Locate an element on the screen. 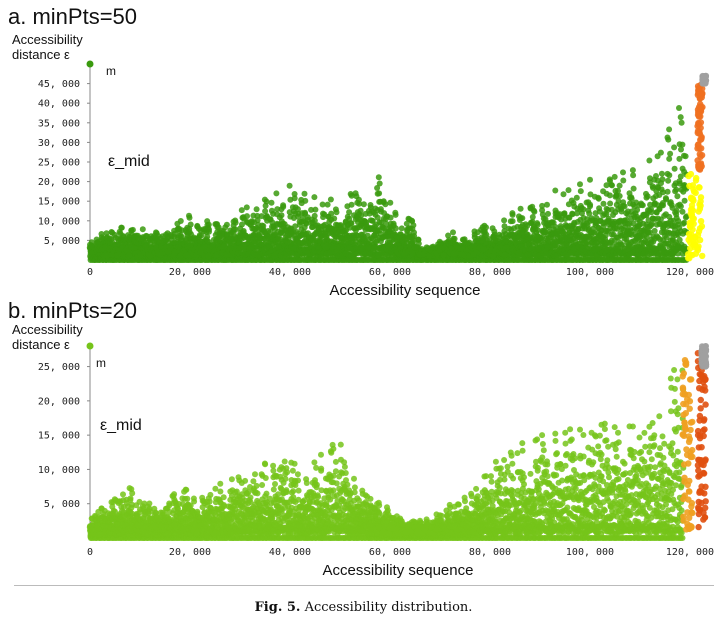  panel-b-unit: m is located at coordinates (101, 363).